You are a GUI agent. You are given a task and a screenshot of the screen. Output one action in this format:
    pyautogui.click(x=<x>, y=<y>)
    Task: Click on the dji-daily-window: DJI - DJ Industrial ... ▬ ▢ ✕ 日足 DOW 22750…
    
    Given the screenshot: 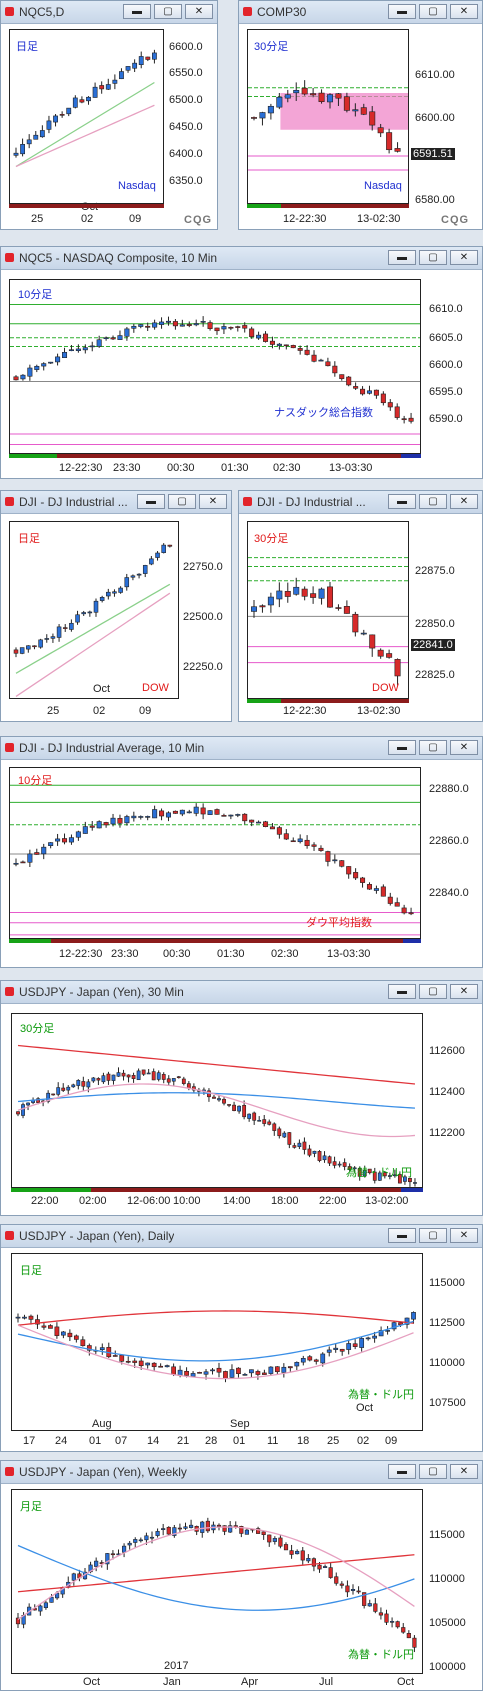 What is the action you would take?
    pyautogui.click(x=116, y=606)
    